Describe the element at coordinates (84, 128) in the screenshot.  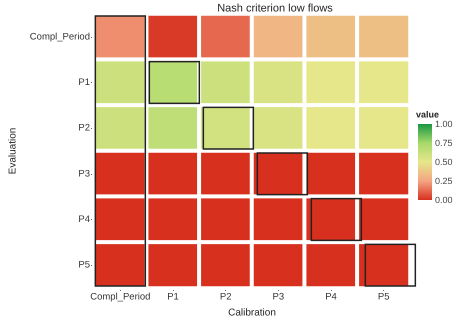
I see `y-tick-label: P2` at that location.